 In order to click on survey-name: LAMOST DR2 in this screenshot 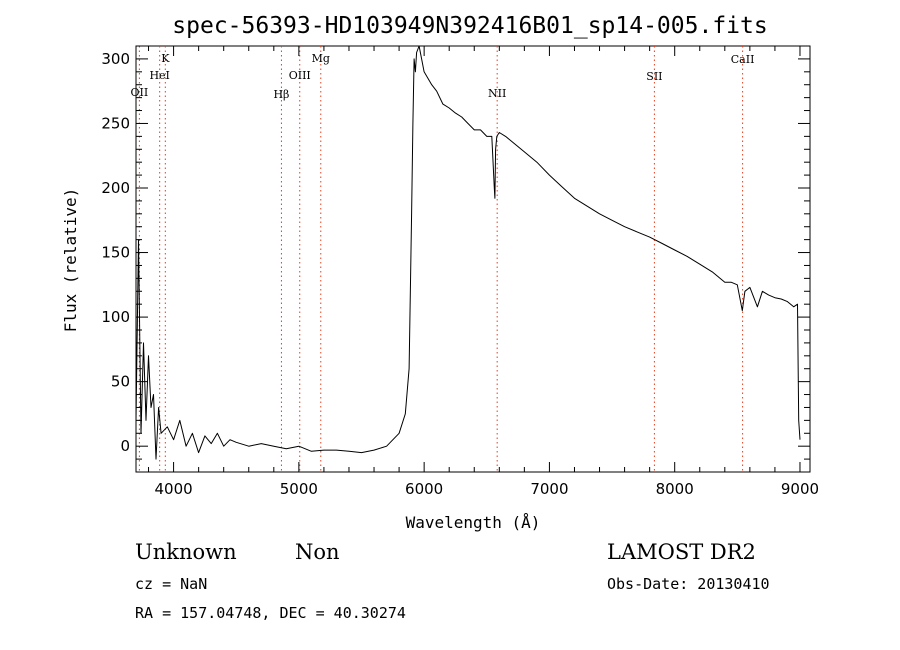, I will do `click(681, 552)`.